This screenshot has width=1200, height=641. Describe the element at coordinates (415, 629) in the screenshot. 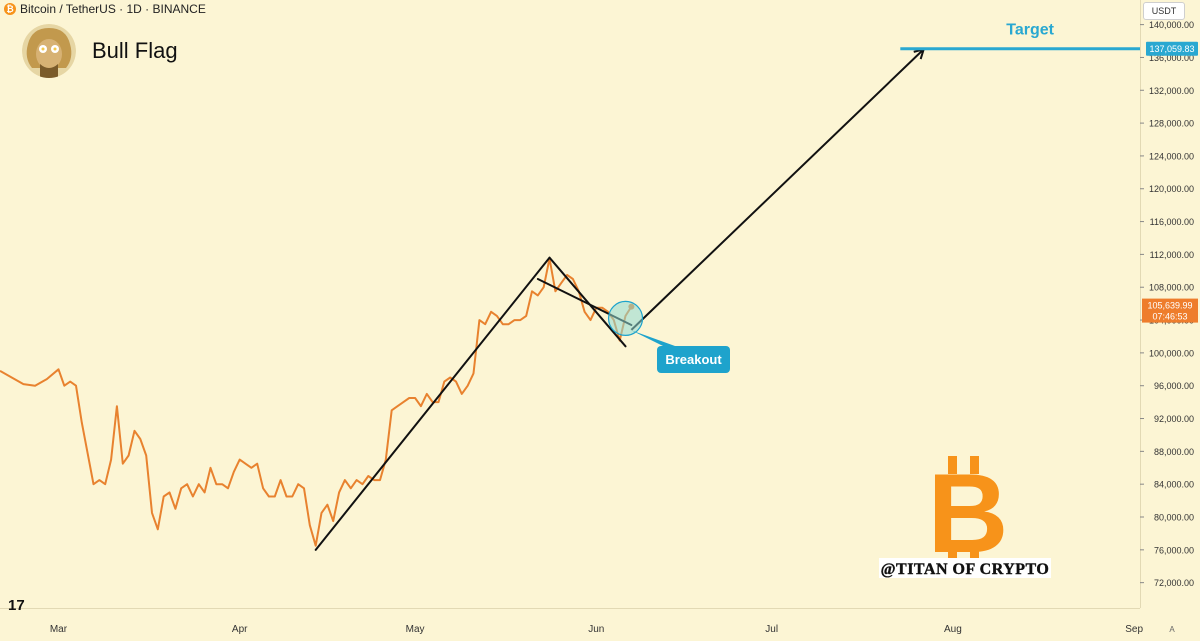

I see `x-tick-label: May` at that location.